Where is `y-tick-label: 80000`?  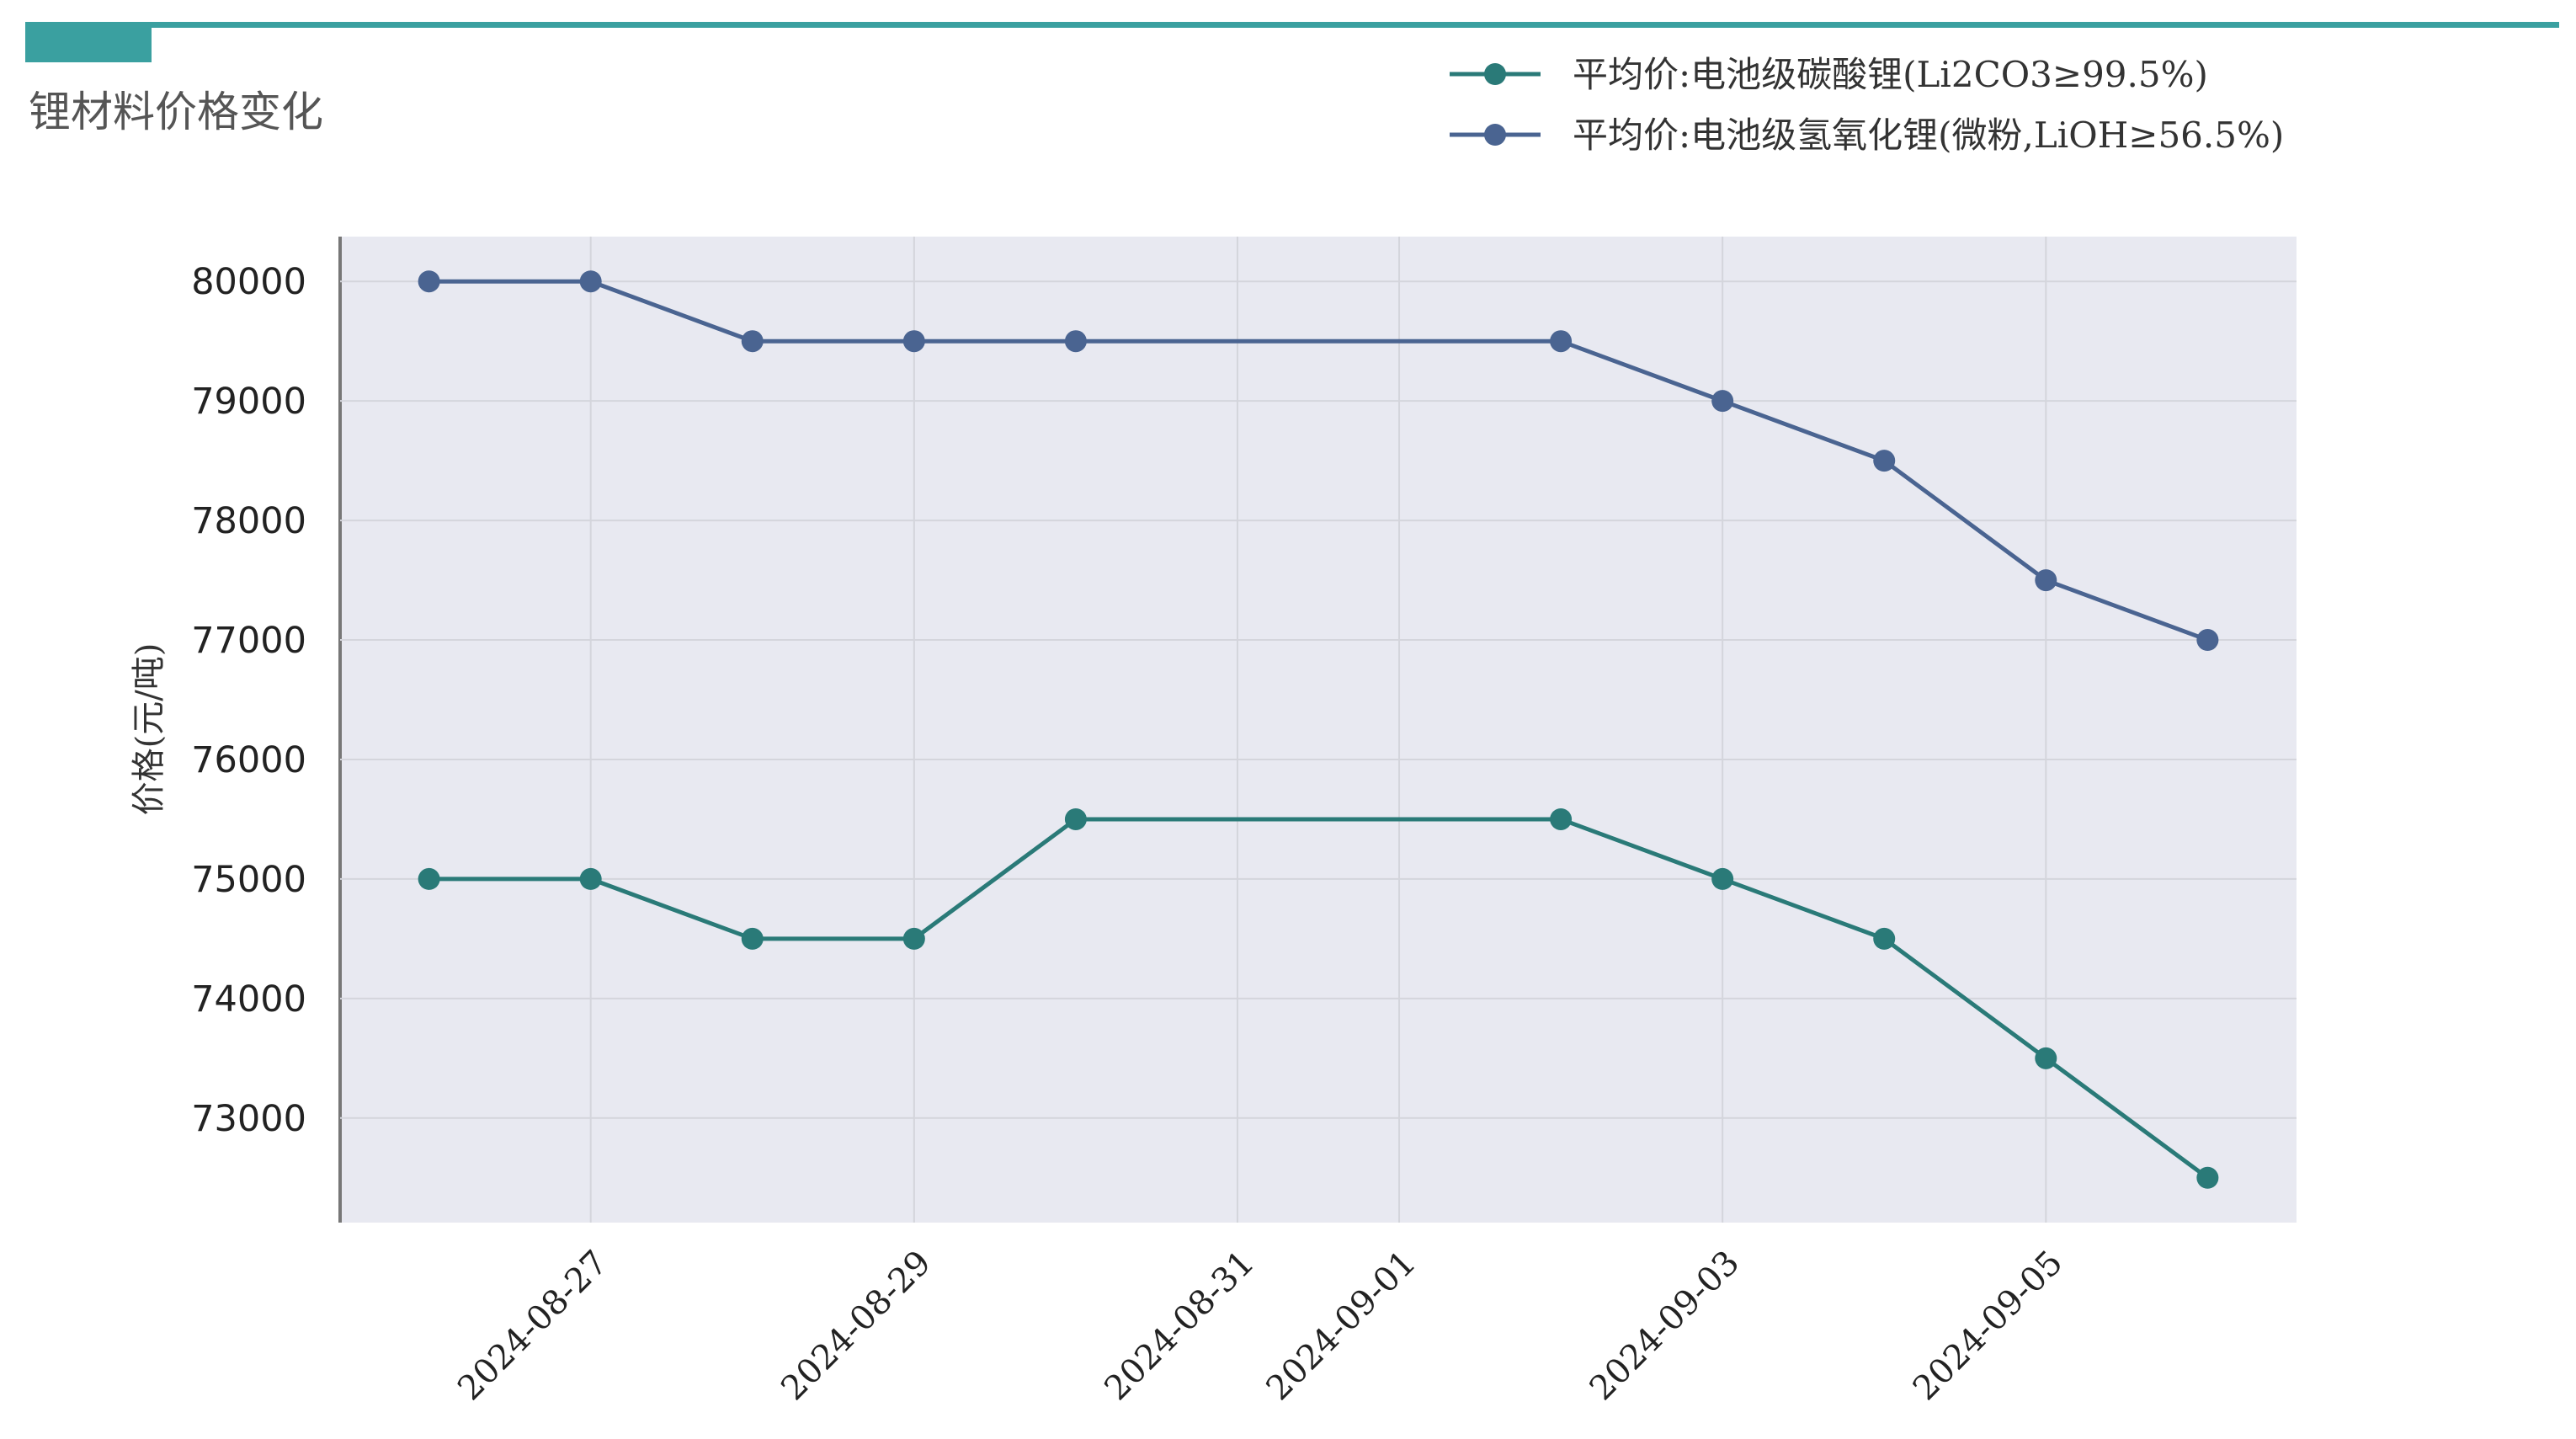 y-tick-label: 80000 is located at coordinates (249, 282).